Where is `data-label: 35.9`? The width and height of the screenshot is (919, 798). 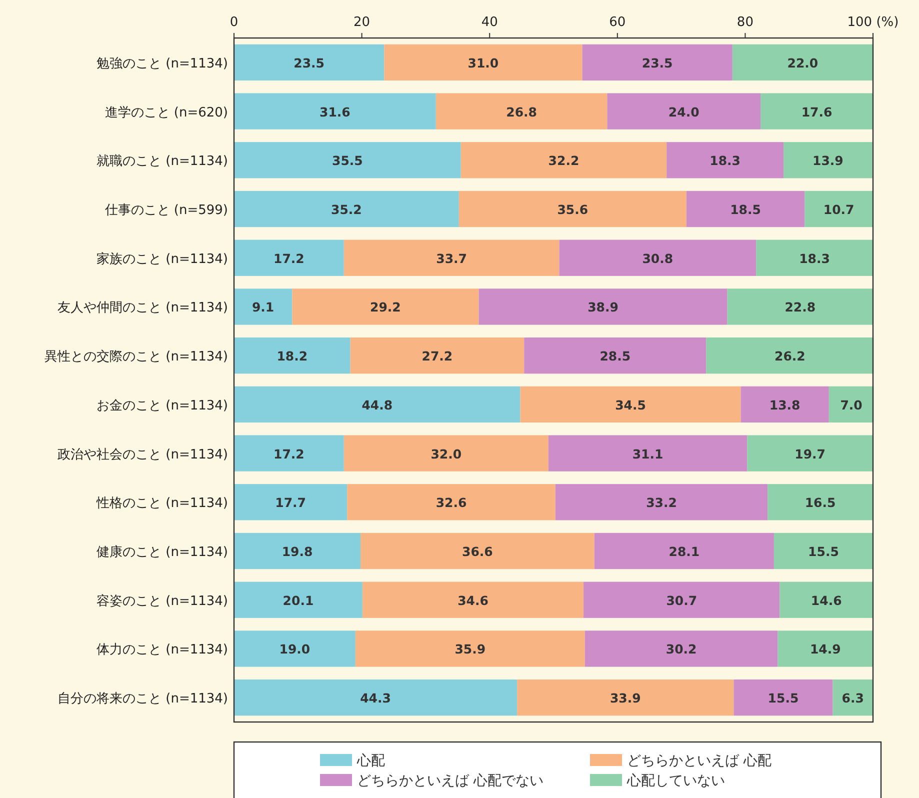 data-label: 35.9 is located at coordinates (470, 649).